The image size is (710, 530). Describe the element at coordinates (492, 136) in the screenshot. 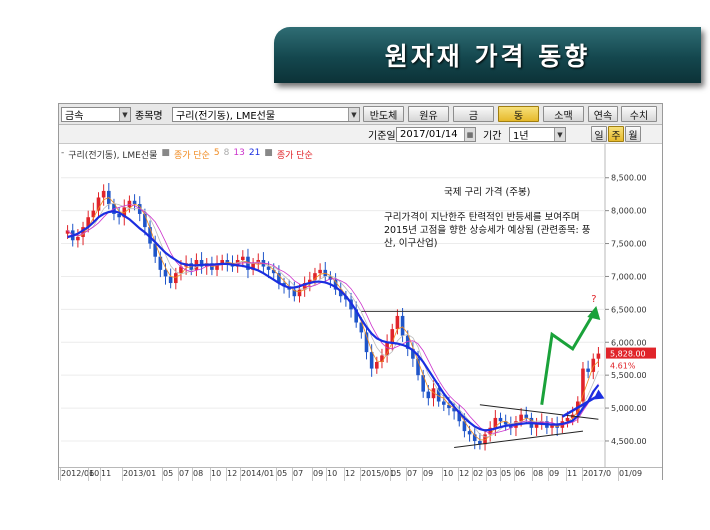

I see `period-label: 기간` at that location.